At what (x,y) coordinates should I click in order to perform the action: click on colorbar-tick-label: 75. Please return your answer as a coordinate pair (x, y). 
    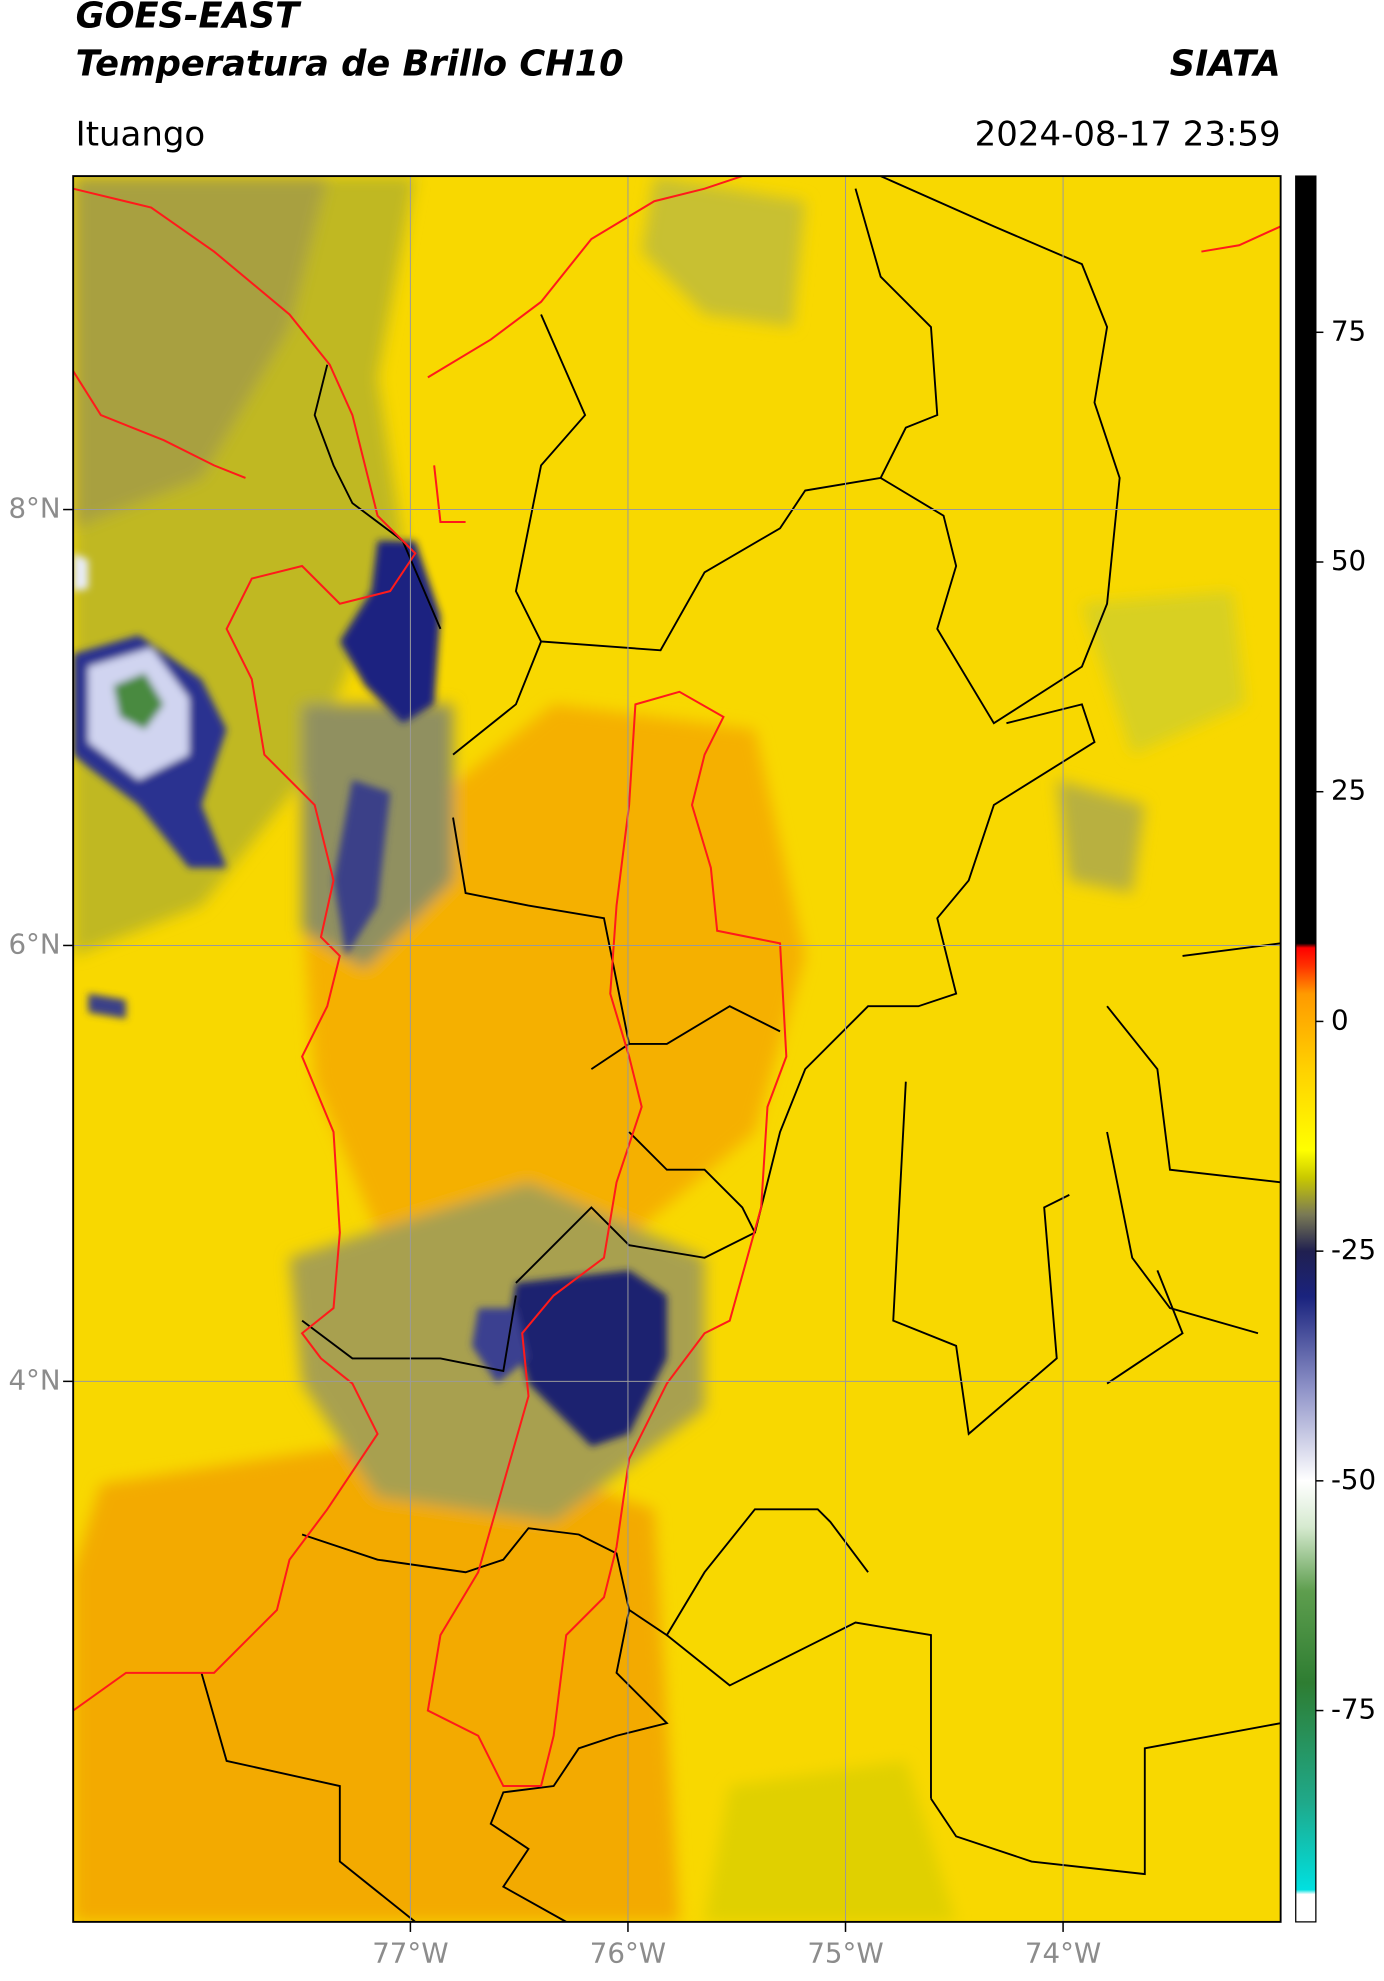
    Looking at the image, I should click on (1348, 330).